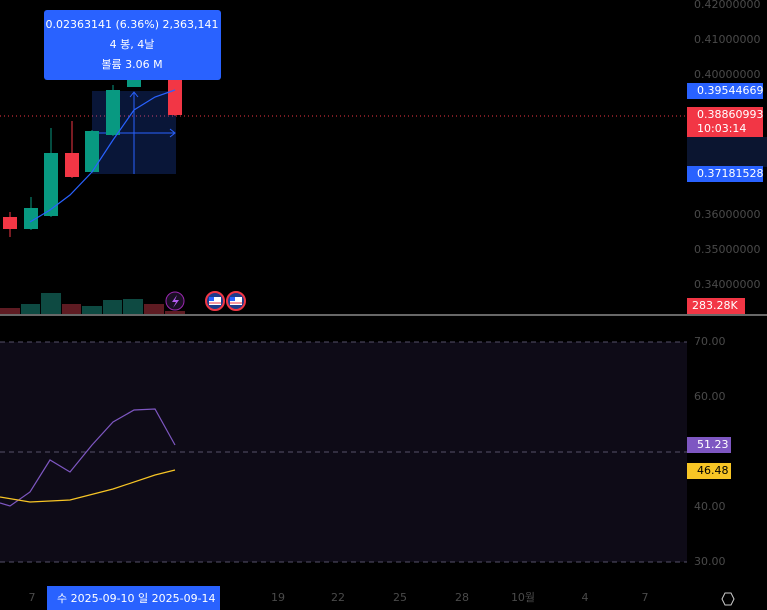 This screenshot has width=767, height=610. What do you see at coordinates (338, 597) in the screenshot?
I see `time-label: 22` at bounding box center [338, 597].